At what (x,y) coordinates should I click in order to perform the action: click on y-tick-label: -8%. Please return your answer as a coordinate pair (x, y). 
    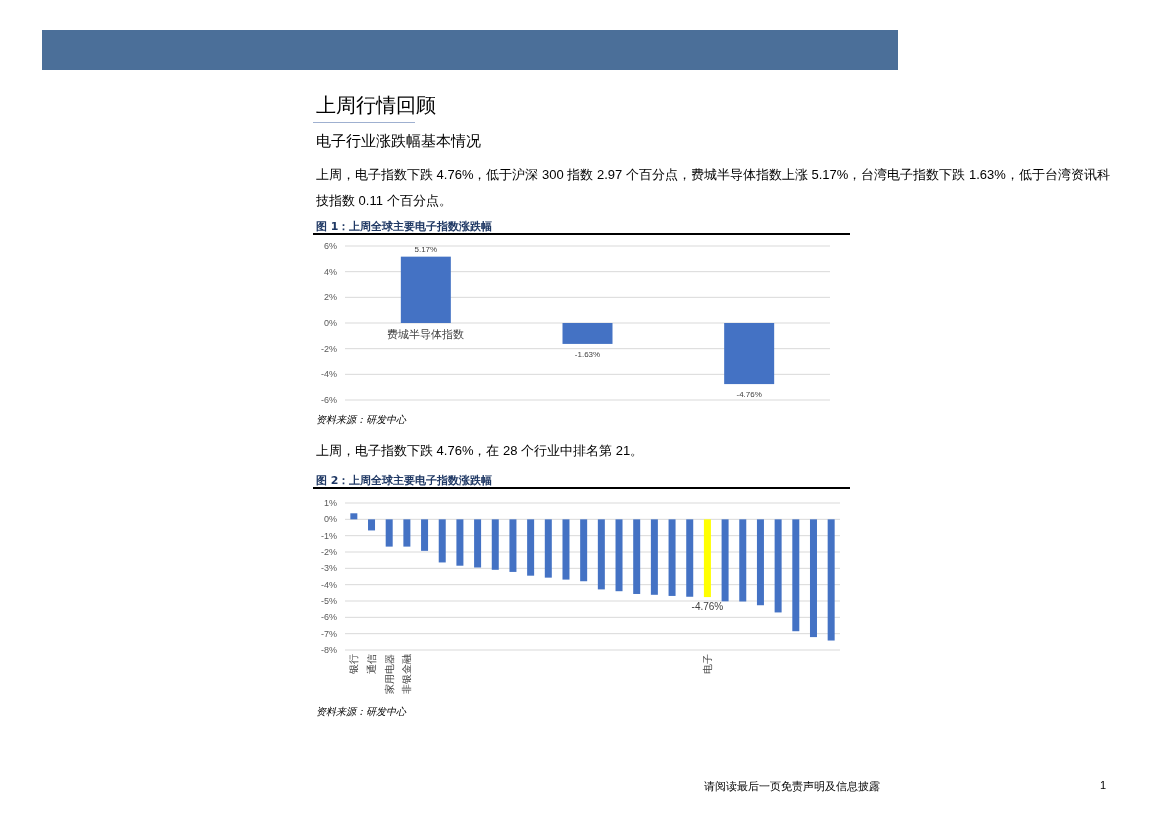
    Looking at the image, I should click on (328, 650).